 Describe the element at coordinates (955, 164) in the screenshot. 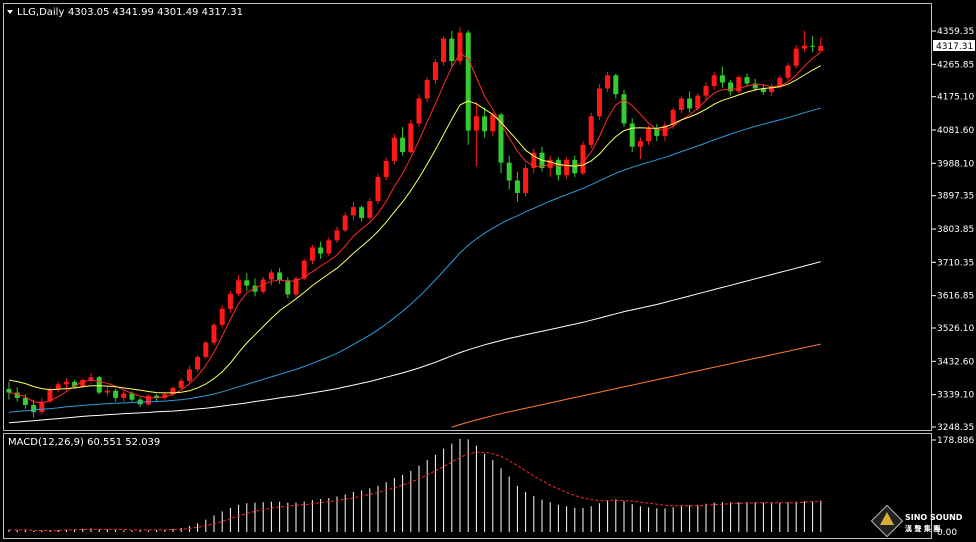

I see `price-tick-label: 3988.10` at that location.